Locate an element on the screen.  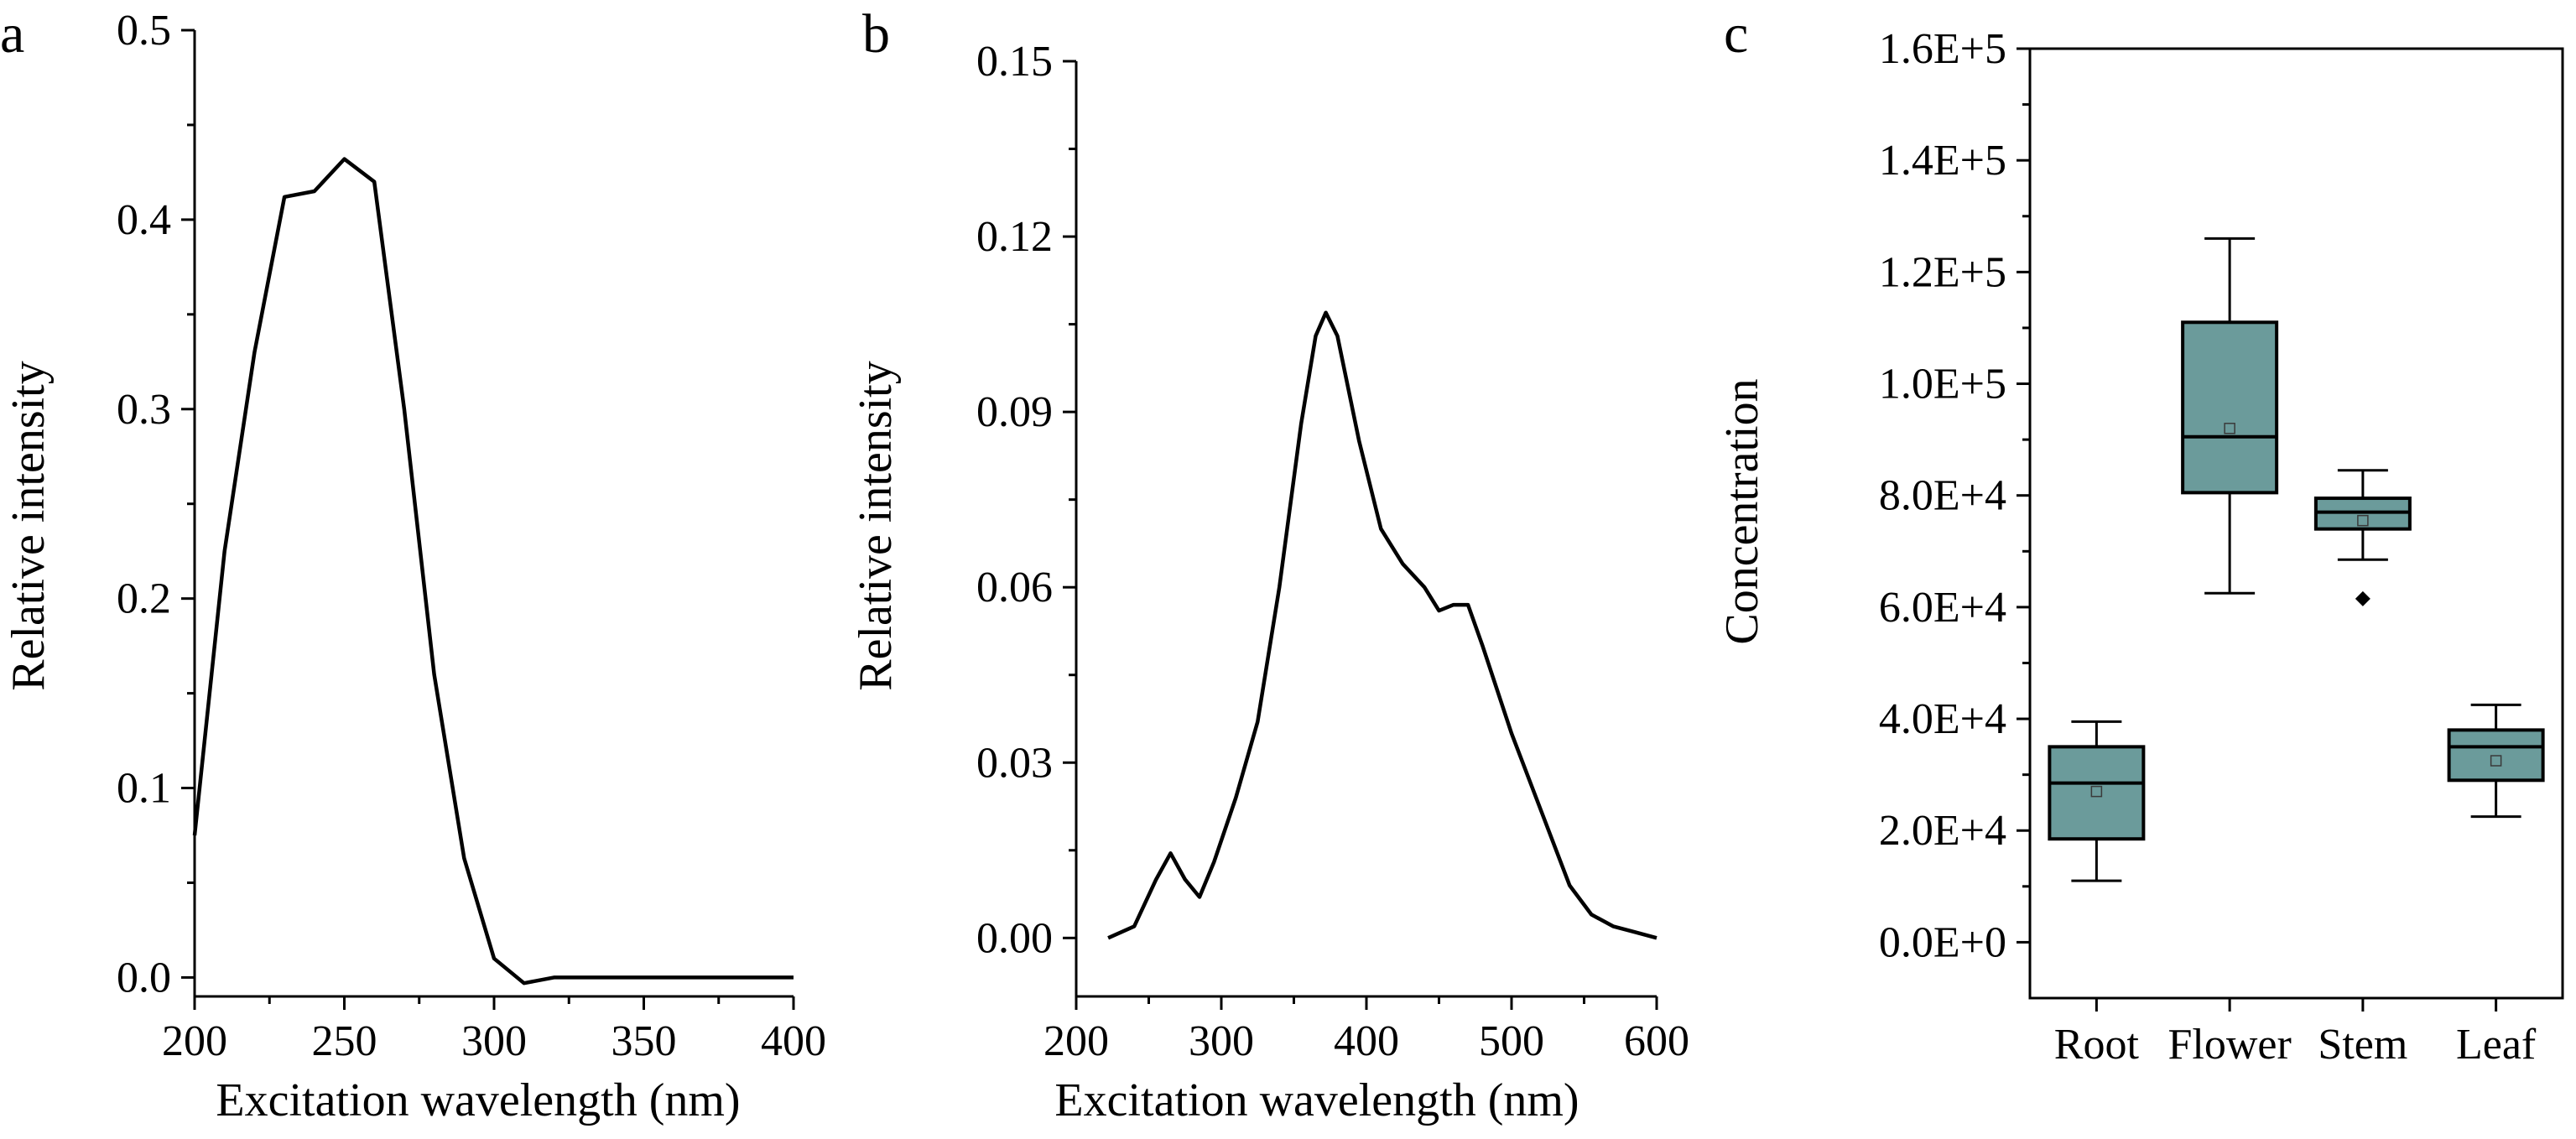
c-y-tick-label: 1.0E+5 is located at coordinates (1942, 385).